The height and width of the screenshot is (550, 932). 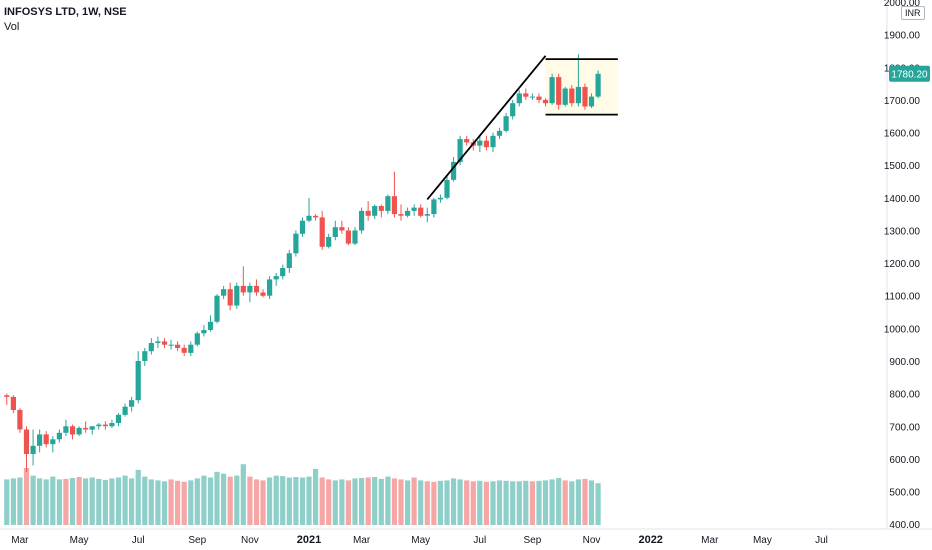 What do you see at coordinates (309, 540) in the screenshot?
I see `x-tick-label: 2021` at bounding box center [309, 540].